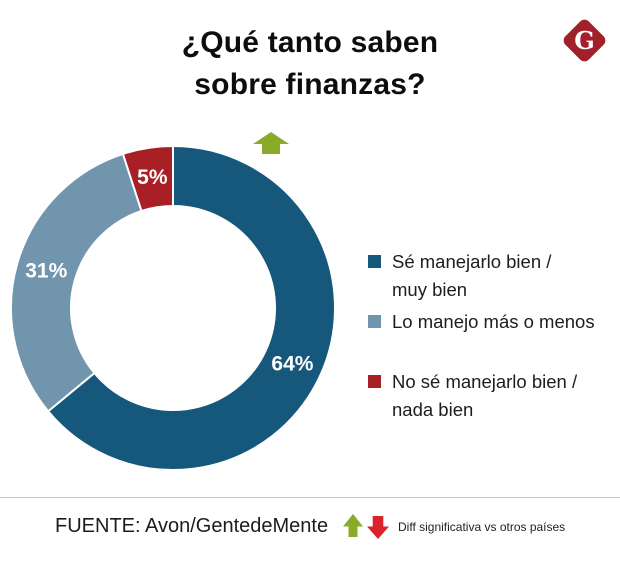 The image size is (620, 574). Describe the element at coordinates (310, 63) in the screenshot. I see `page-title: ¿Qué tanto saben sobre finanzas?` at that location.